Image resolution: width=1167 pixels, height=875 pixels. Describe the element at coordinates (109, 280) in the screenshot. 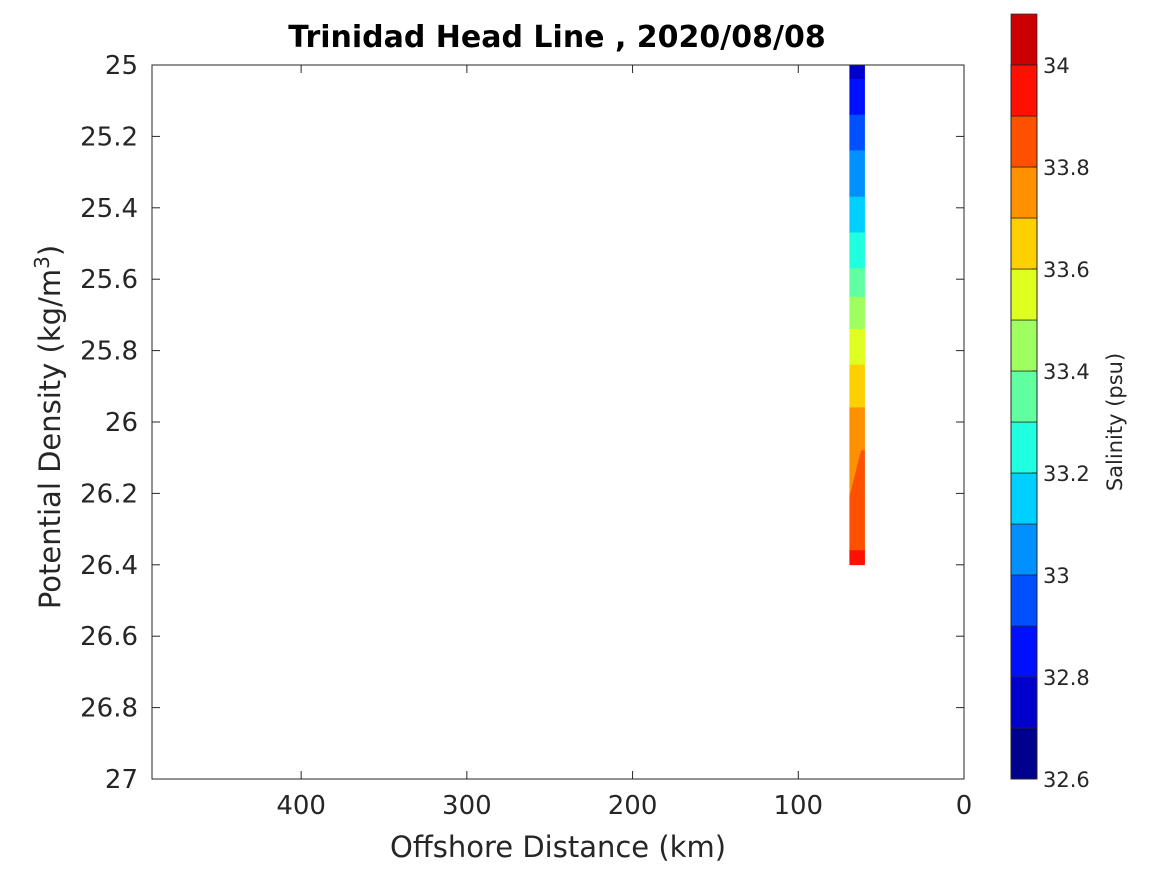

I see `y-tick-label: 25.6` at that location.